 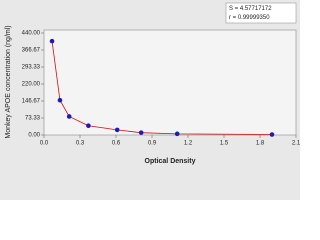 I want to click on annotation: r = 0.99999350, so click(x=249, y=18).